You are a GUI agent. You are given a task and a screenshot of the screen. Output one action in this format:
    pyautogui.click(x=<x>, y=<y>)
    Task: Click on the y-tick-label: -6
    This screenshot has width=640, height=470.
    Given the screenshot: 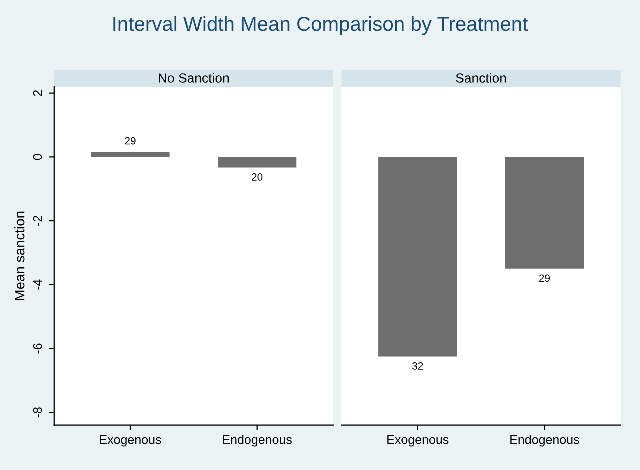 What is the action you would take?
    pyautogui.click(x=37, y=349)
    